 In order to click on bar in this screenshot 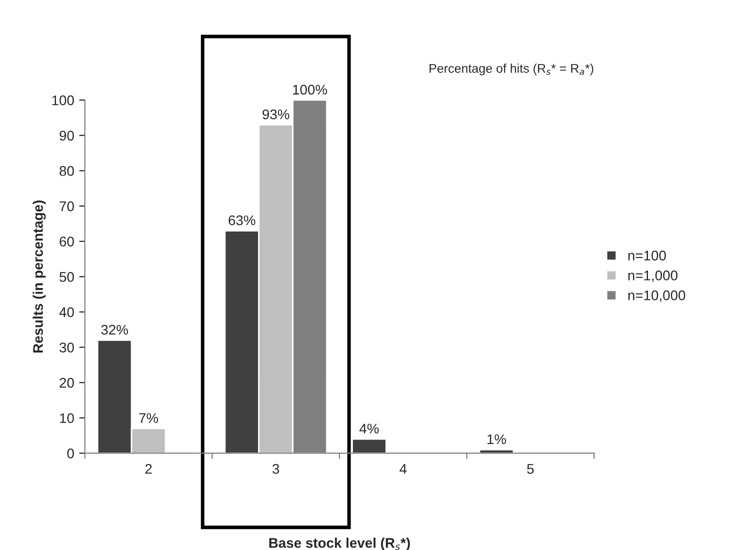, I will do `click(369, 446)`.